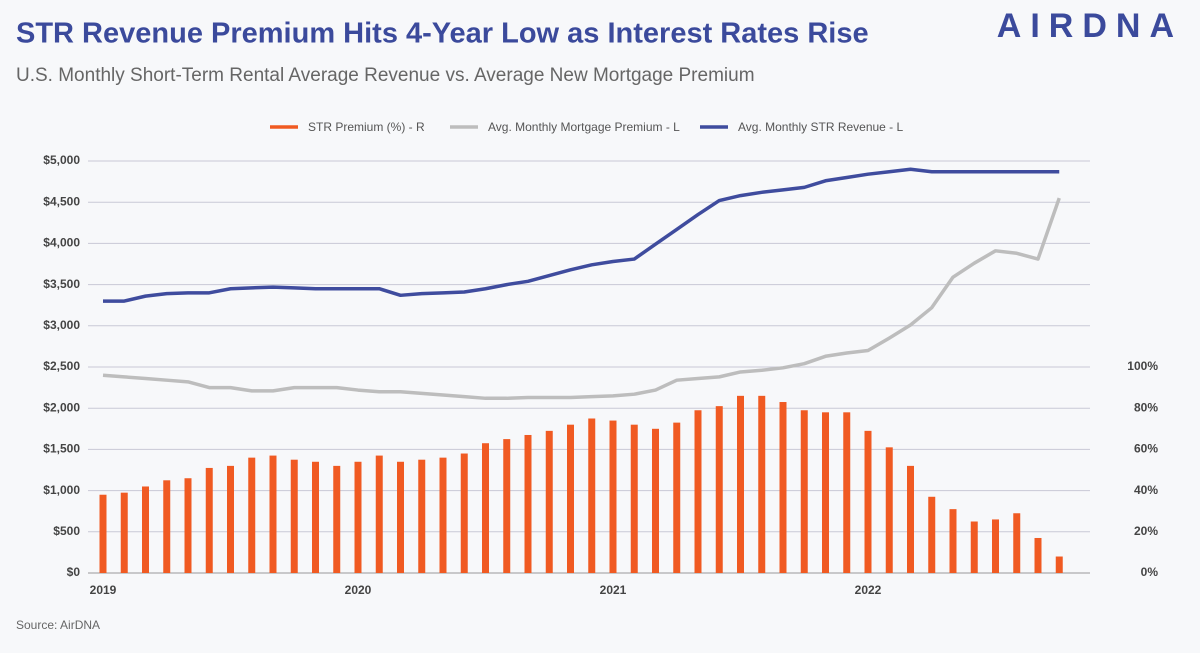 Image resolution: width=1200 pixels, height=653 pixels. Describe the element at coordinates (61, 325) in the screenshot. I see `y-tick-label: $3,000` at that location.